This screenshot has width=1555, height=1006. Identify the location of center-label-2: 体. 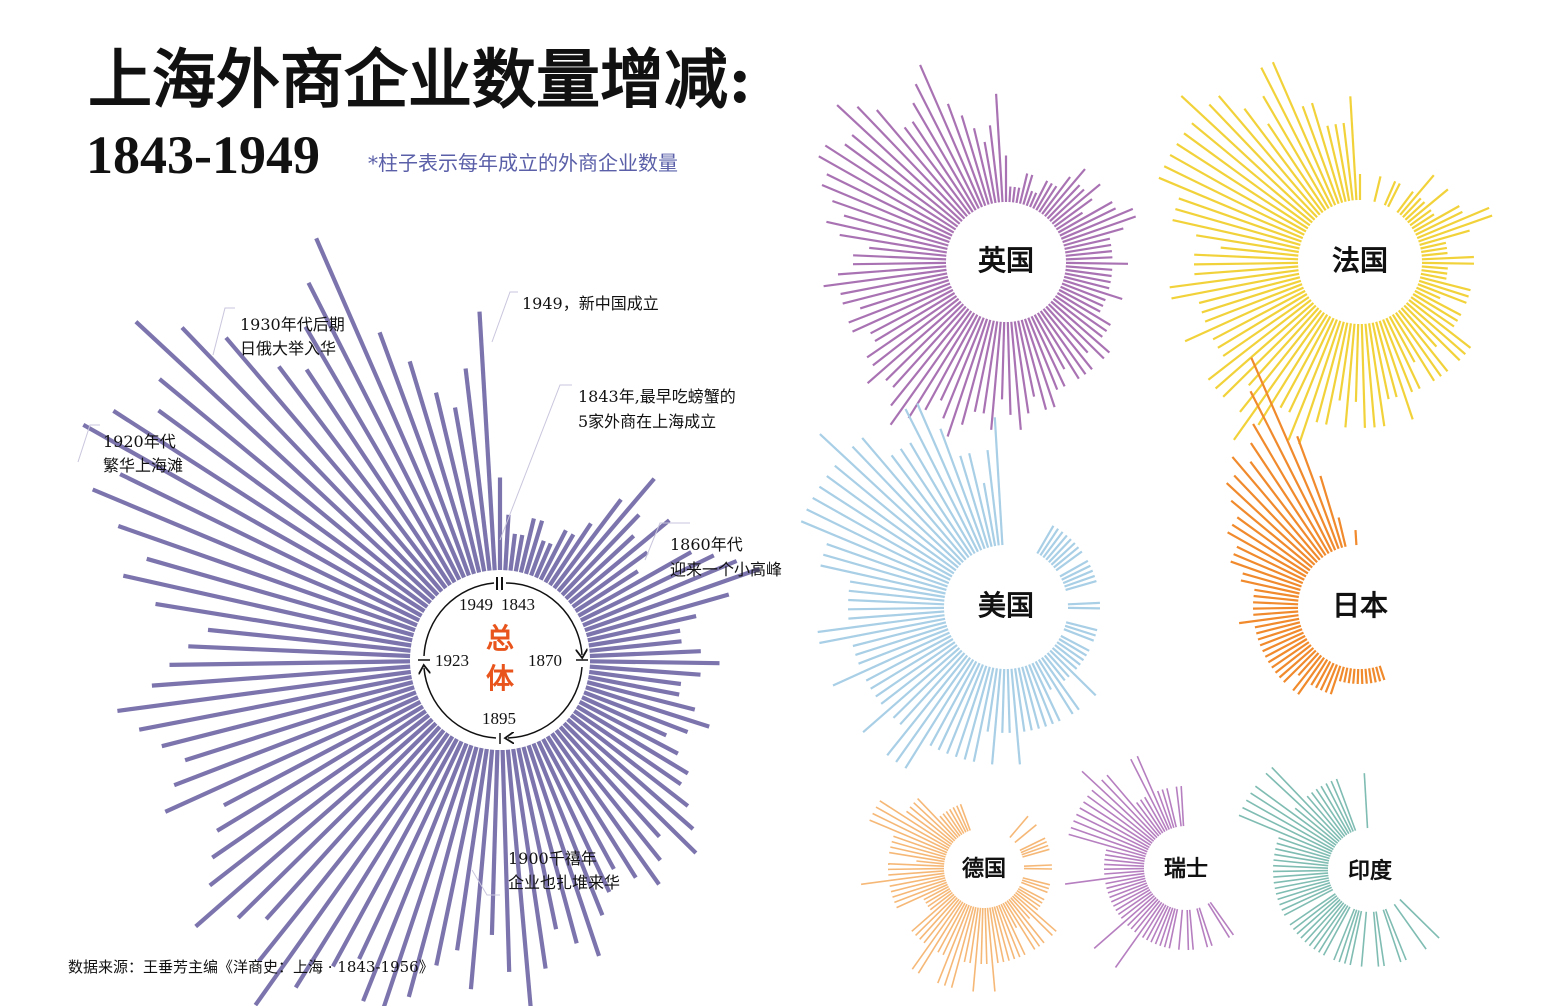
(500, 678).